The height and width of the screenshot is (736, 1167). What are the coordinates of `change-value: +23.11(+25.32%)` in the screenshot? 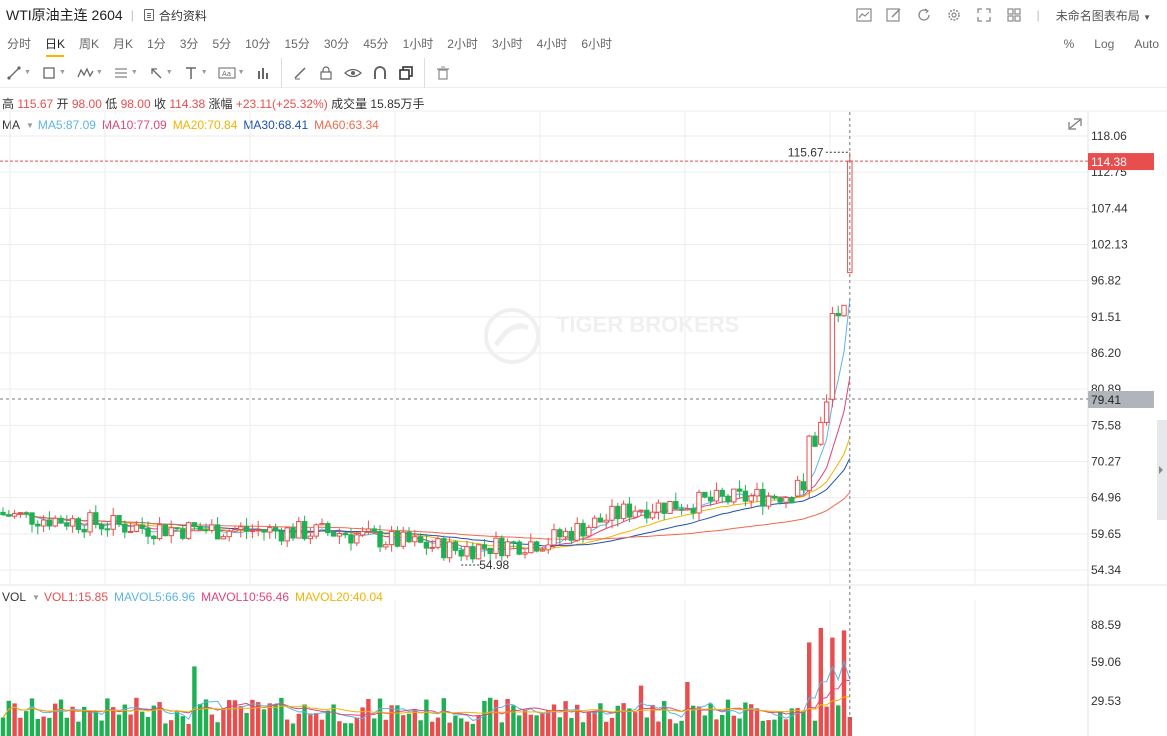 It's located at (281, 104).